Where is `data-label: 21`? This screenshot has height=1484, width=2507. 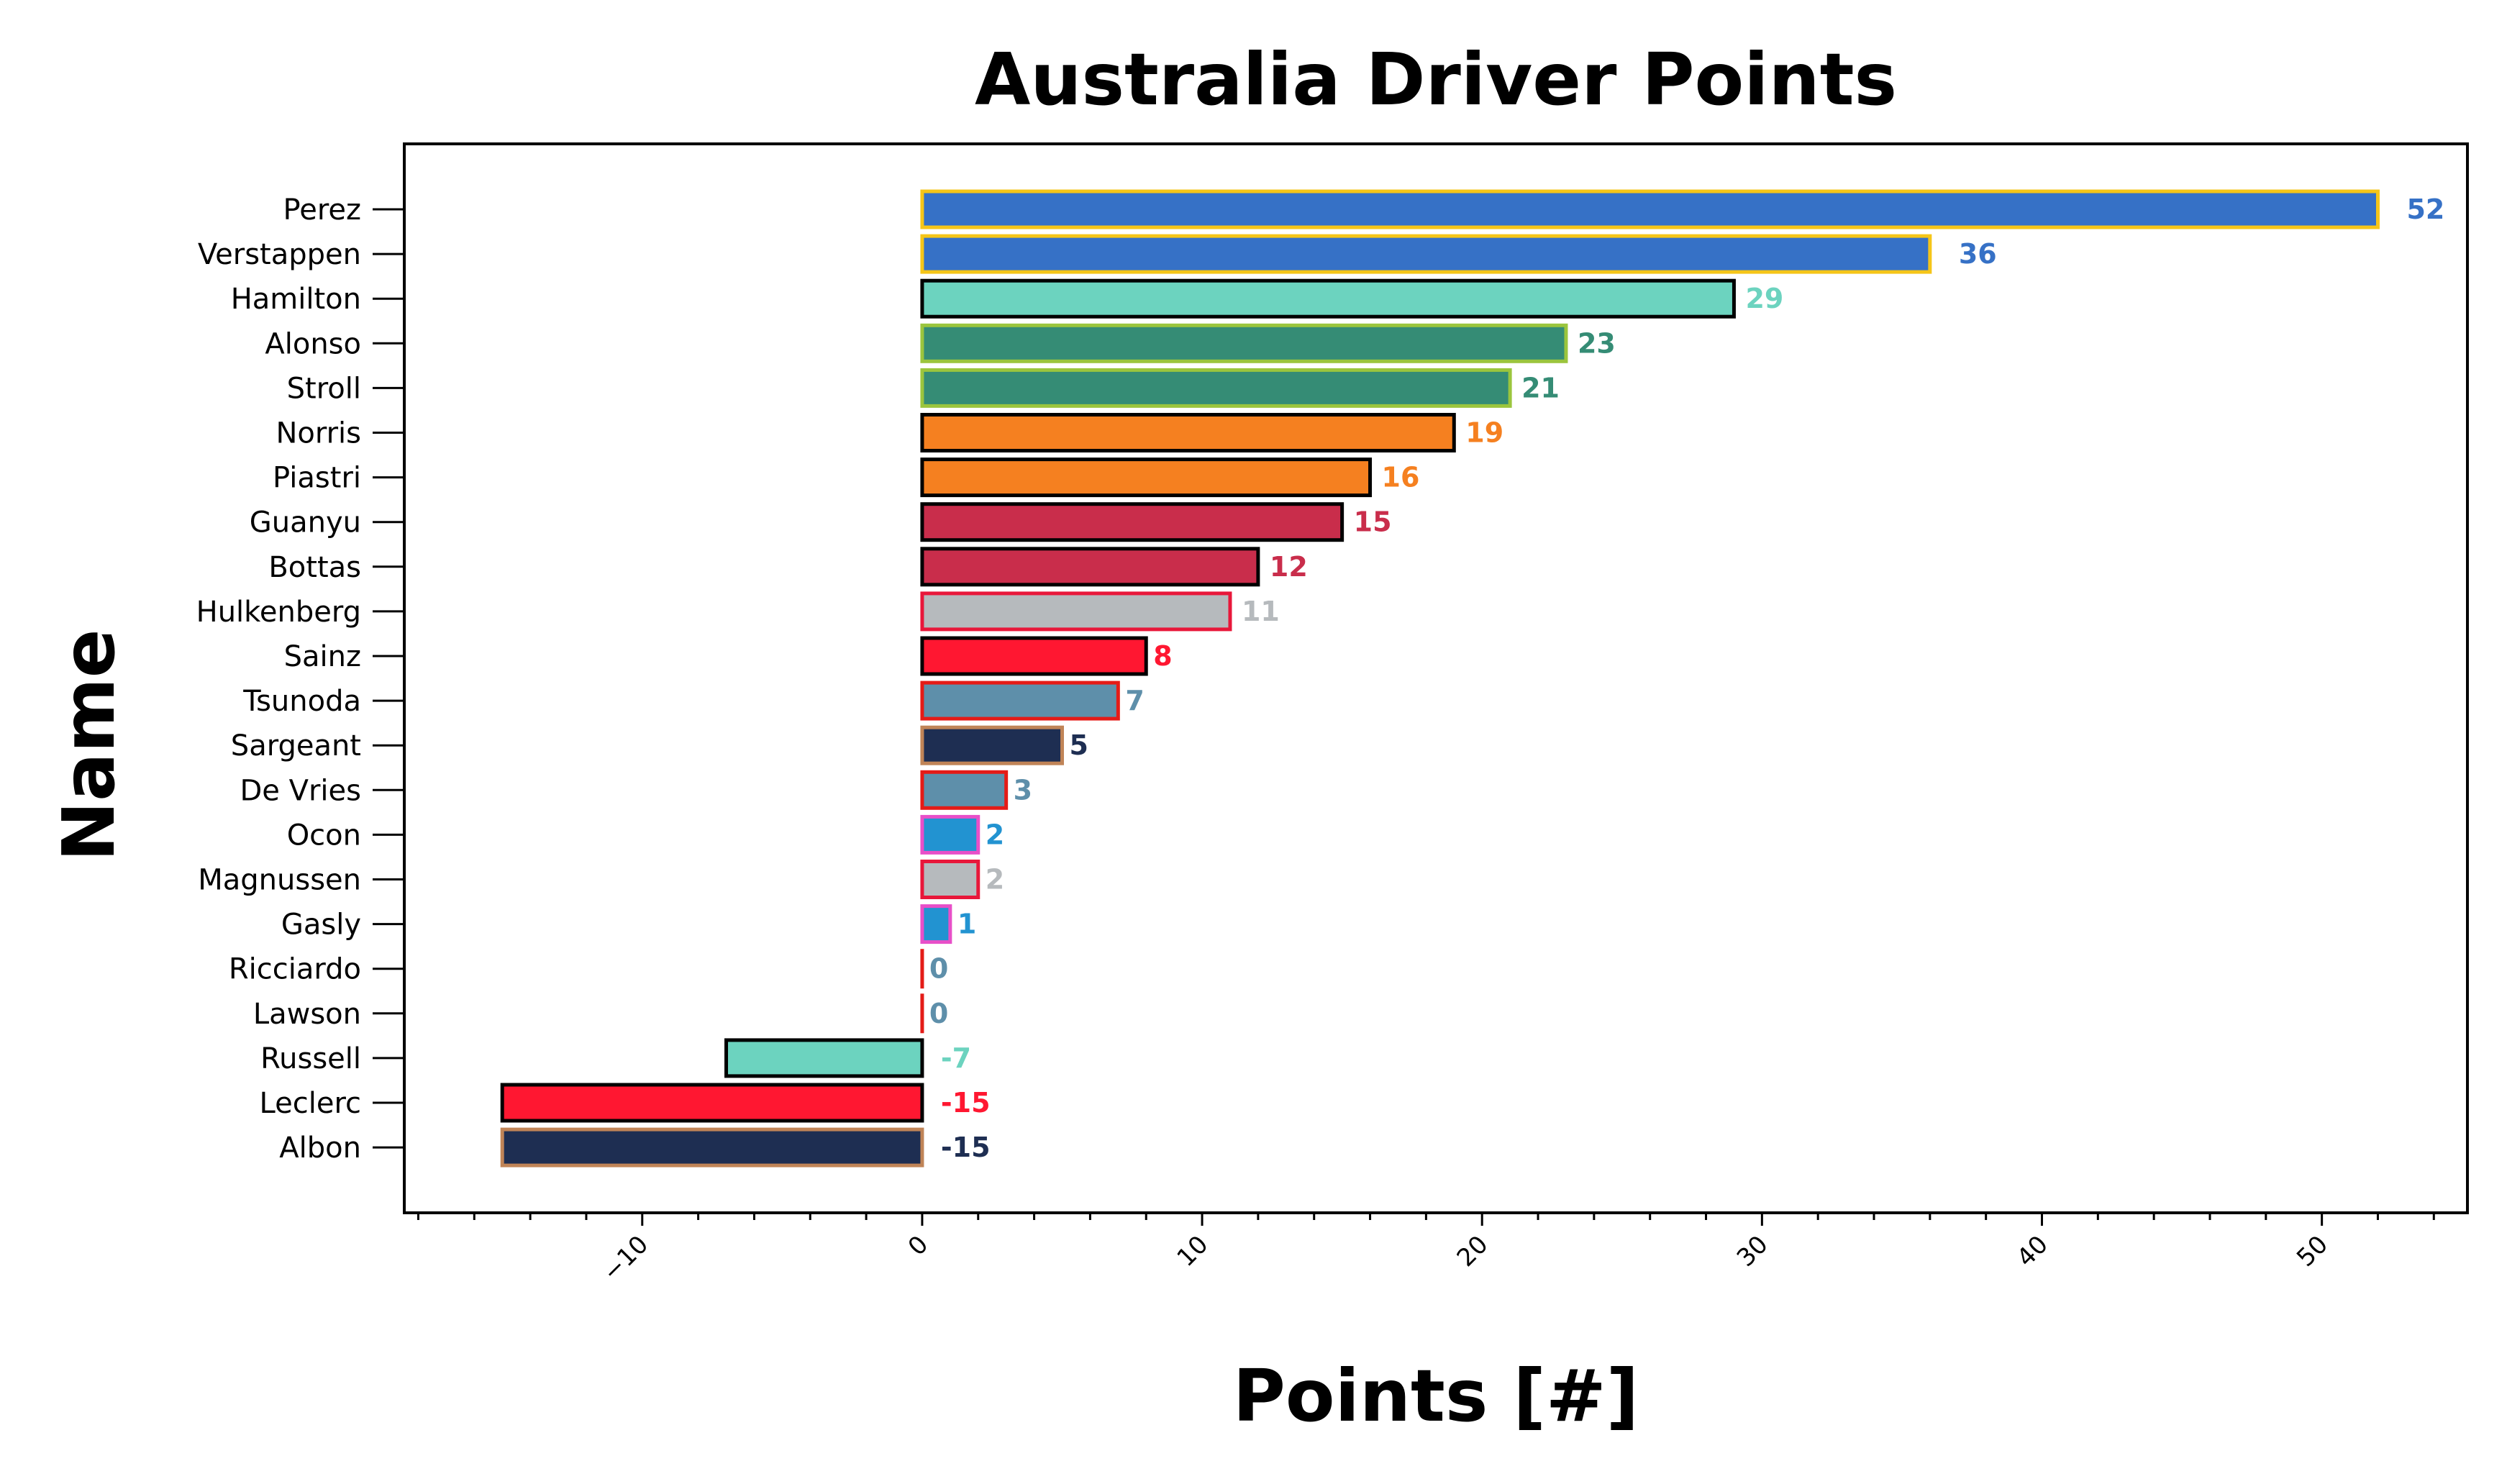
data-label: 21 is located at coordinates (1541, 388).